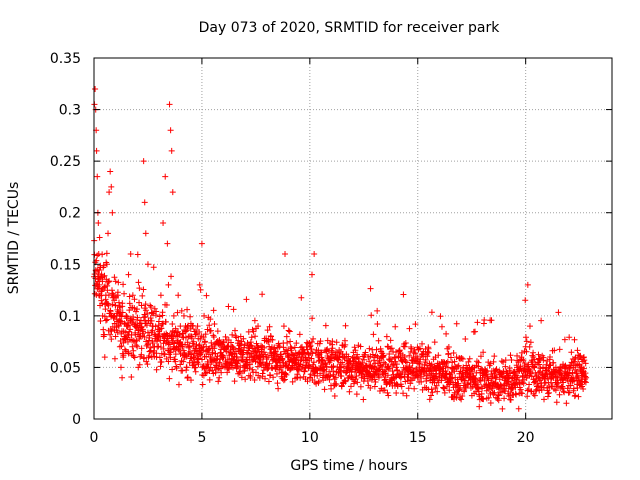 Image resolution: width=640 pixels, height=480 pixels. What do you see at coordinates (14, 238) in the screenshot?
I see `y-axis-label: SRMTID / TECUs` at bounding box center [14, 238].